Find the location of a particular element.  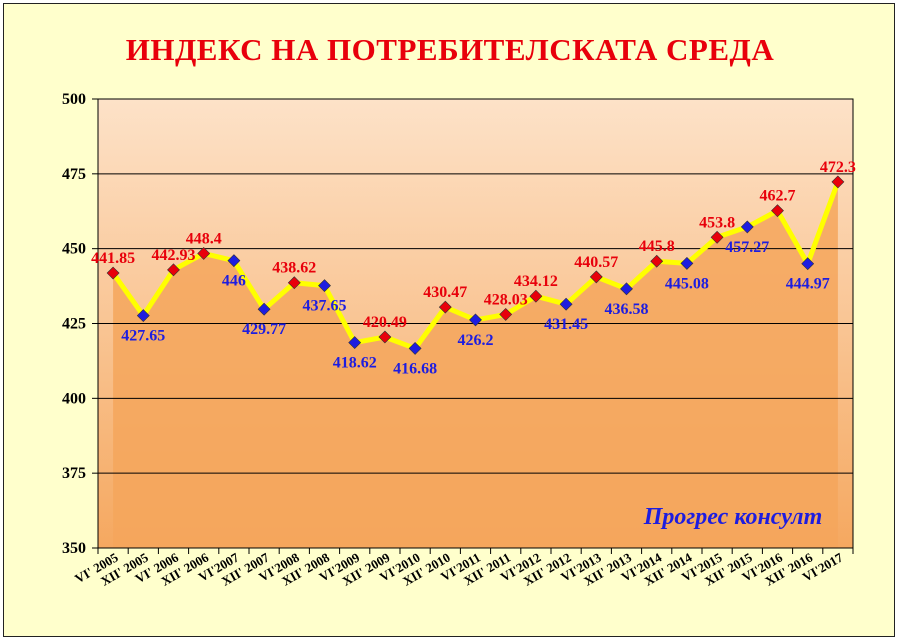

data-label: 420.49 is located at coordinates (385, 322).